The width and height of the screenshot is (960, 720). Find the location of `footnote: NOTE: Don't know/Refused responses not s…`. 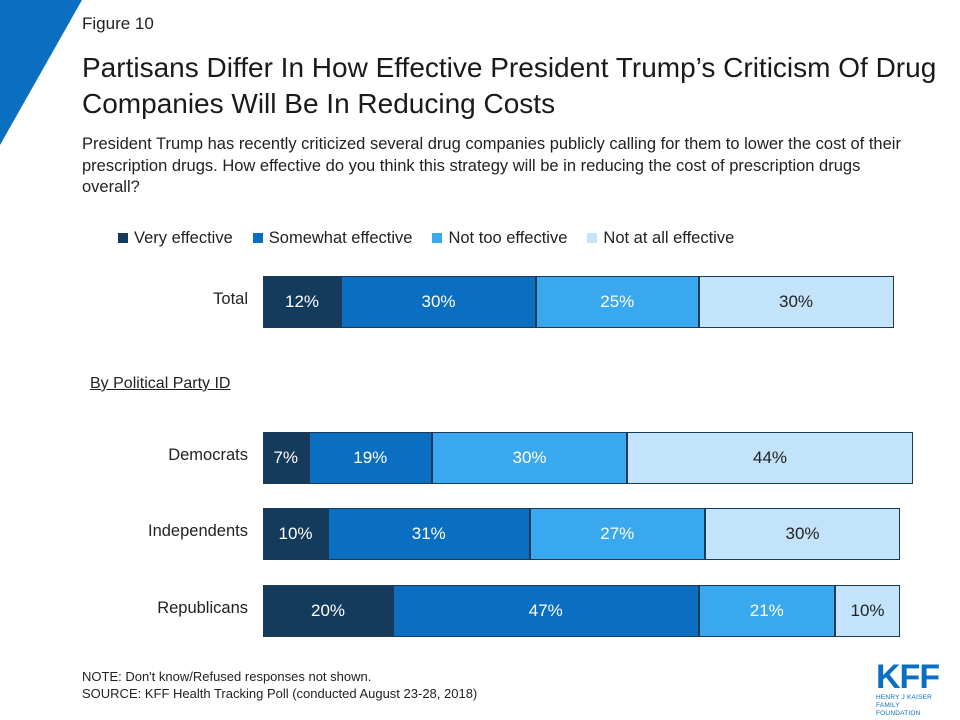

footnote: NOTE: Don't know/Refused responses not s… is located at coordinates (279, 685).